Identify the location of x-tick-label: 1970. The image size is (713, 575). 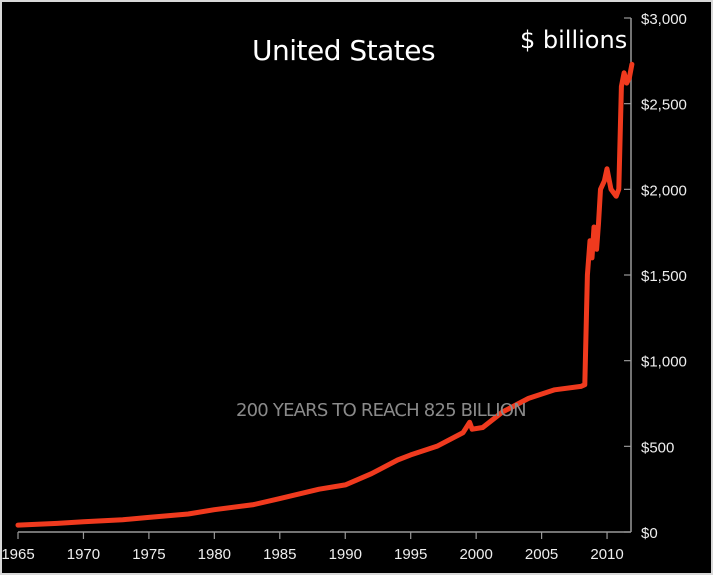
(83, 554).